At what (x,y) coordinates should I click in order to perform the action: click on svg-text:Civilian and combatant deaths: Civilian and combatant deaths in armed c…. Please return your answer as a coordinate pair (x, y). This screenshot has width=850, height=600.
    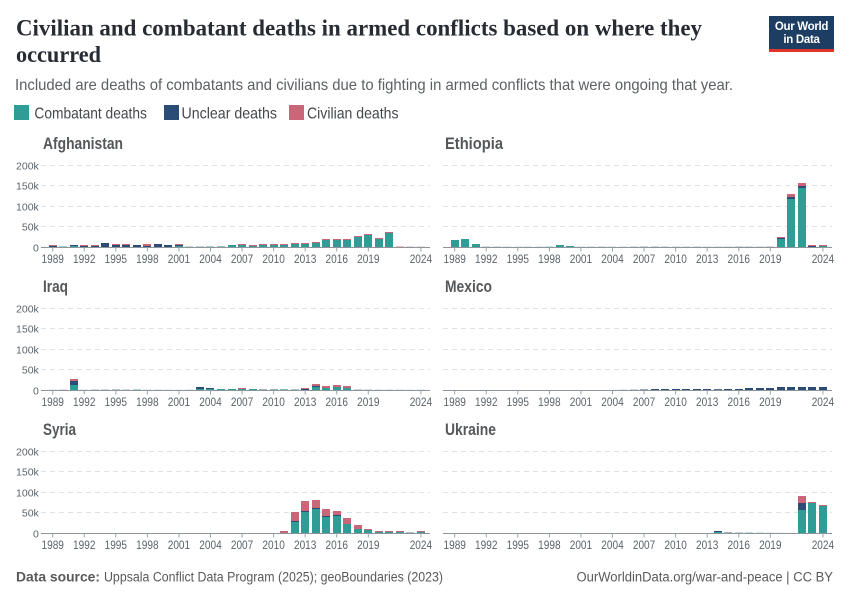
    Looking at the image, I should click on (359, 28).